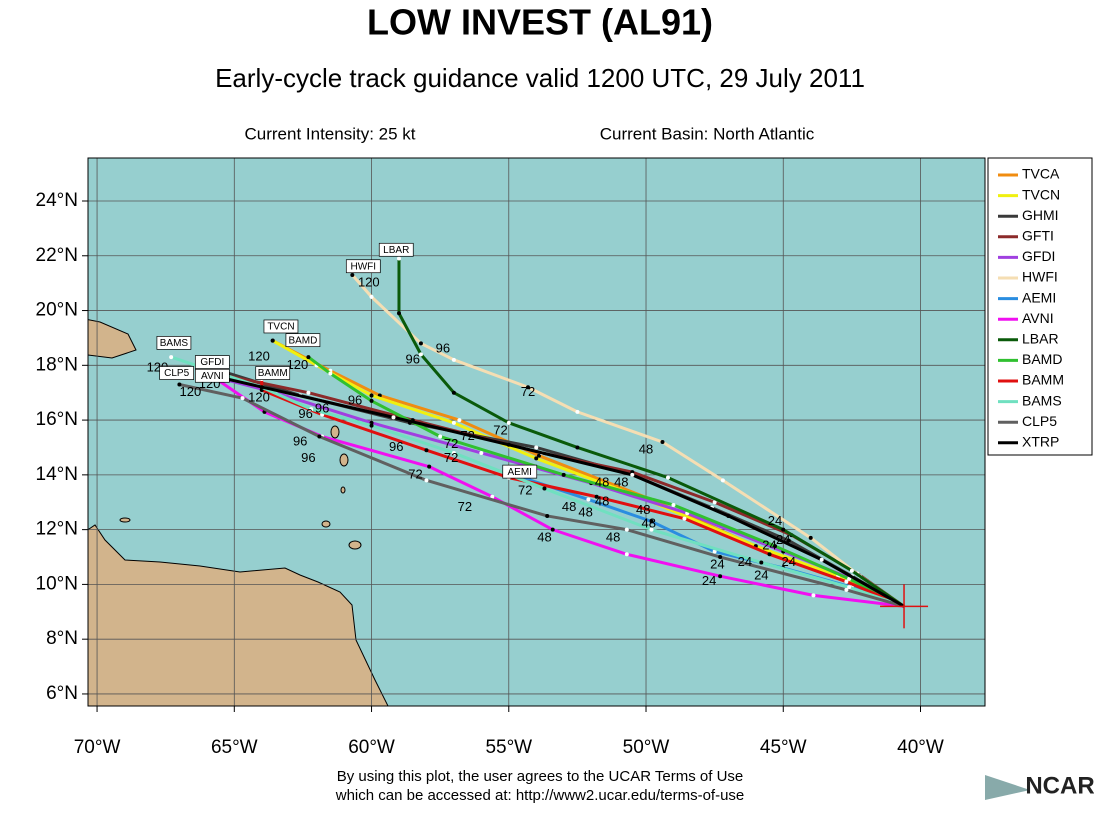 This screenshot has width=1094, height=815. What do you see at coordinates (1042, 400) in the screenshot?
I see `legend-label: BAMS` at bounding box center [1042, 400].